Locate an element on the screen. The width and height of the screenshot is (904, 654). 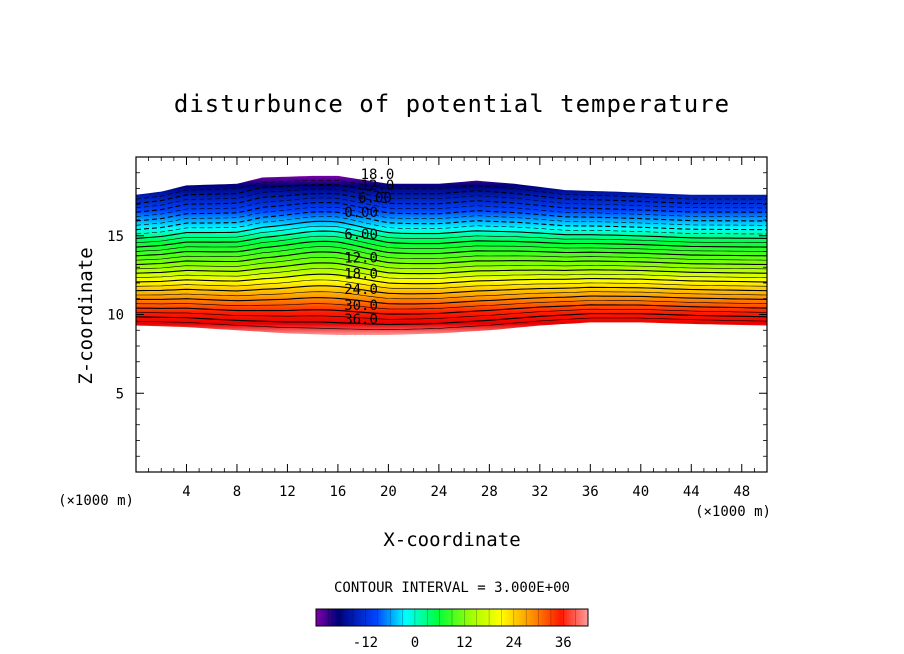
x-tick-label: 12 is located at coordinates (287, 492).